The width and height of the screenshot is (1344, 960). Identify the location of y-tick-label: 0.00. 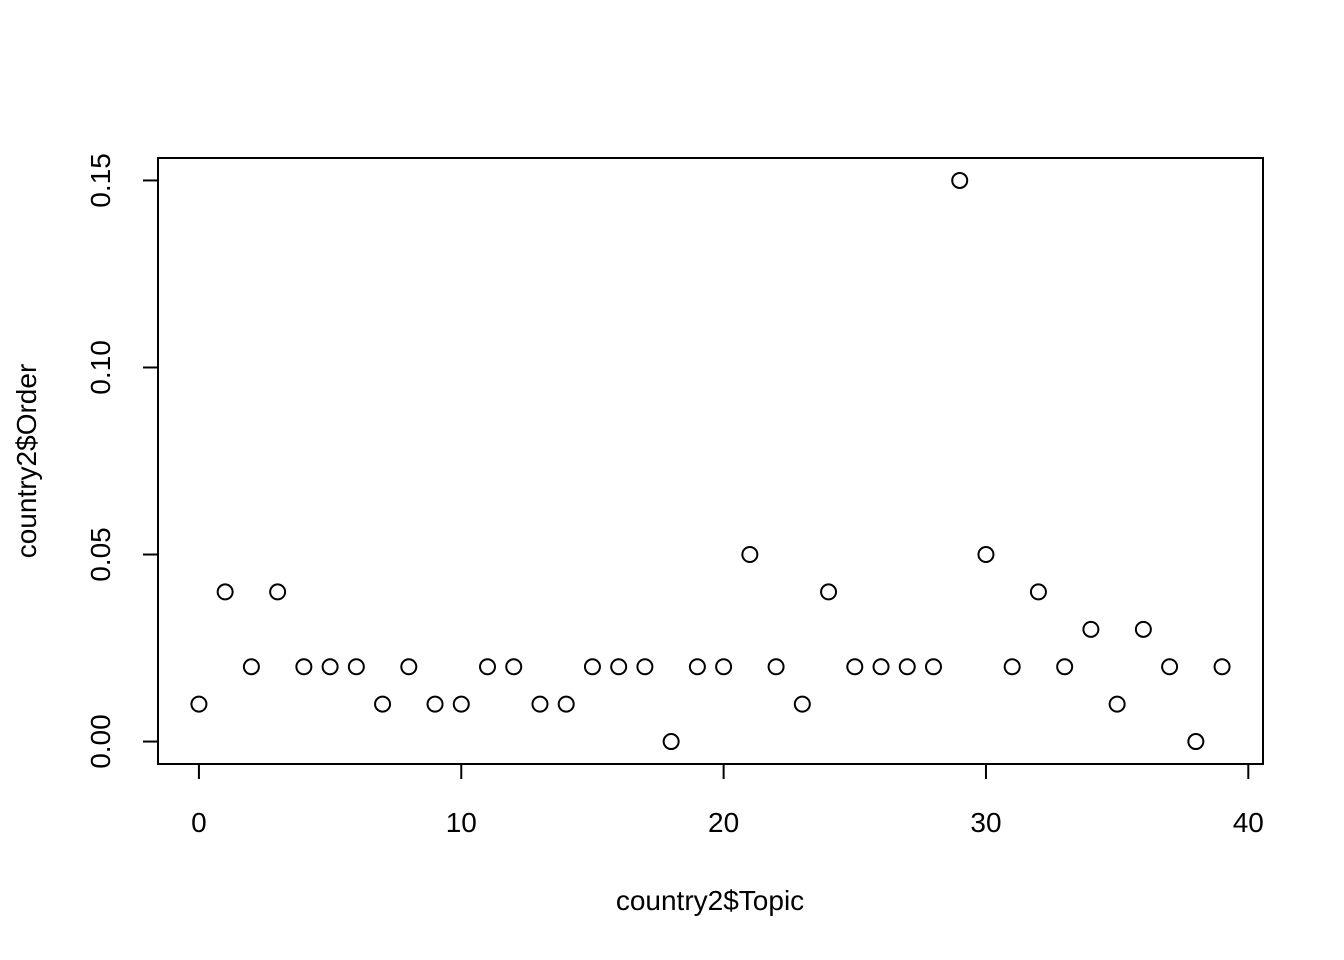
(100, 741).